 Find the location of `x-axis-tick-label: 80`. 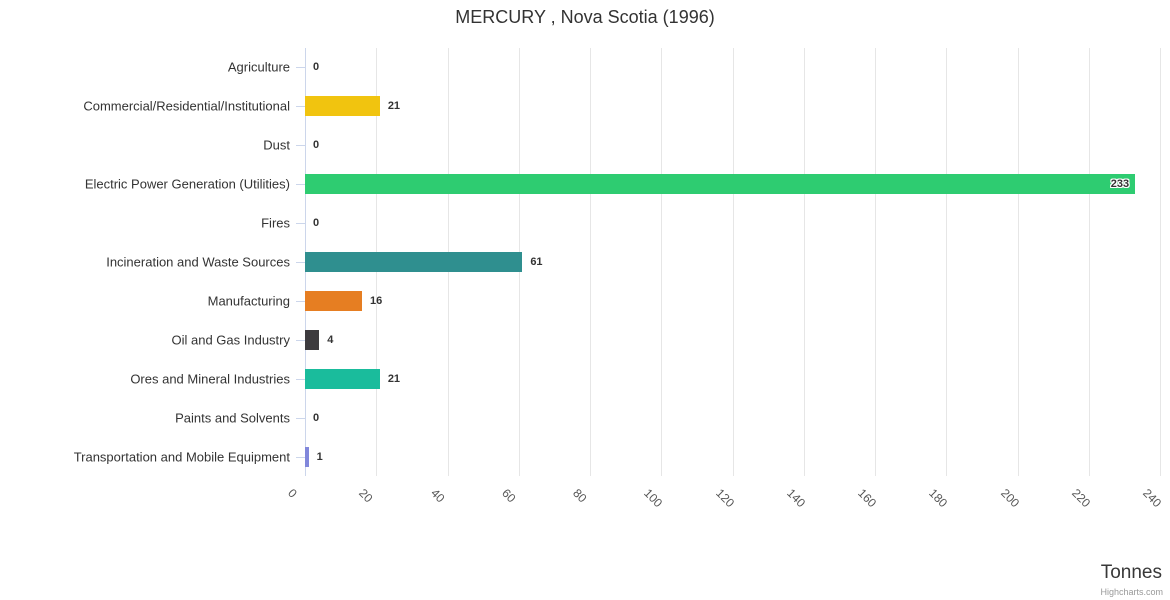

x-axis-tick-label: 80 is located at coordinates (580, 496).